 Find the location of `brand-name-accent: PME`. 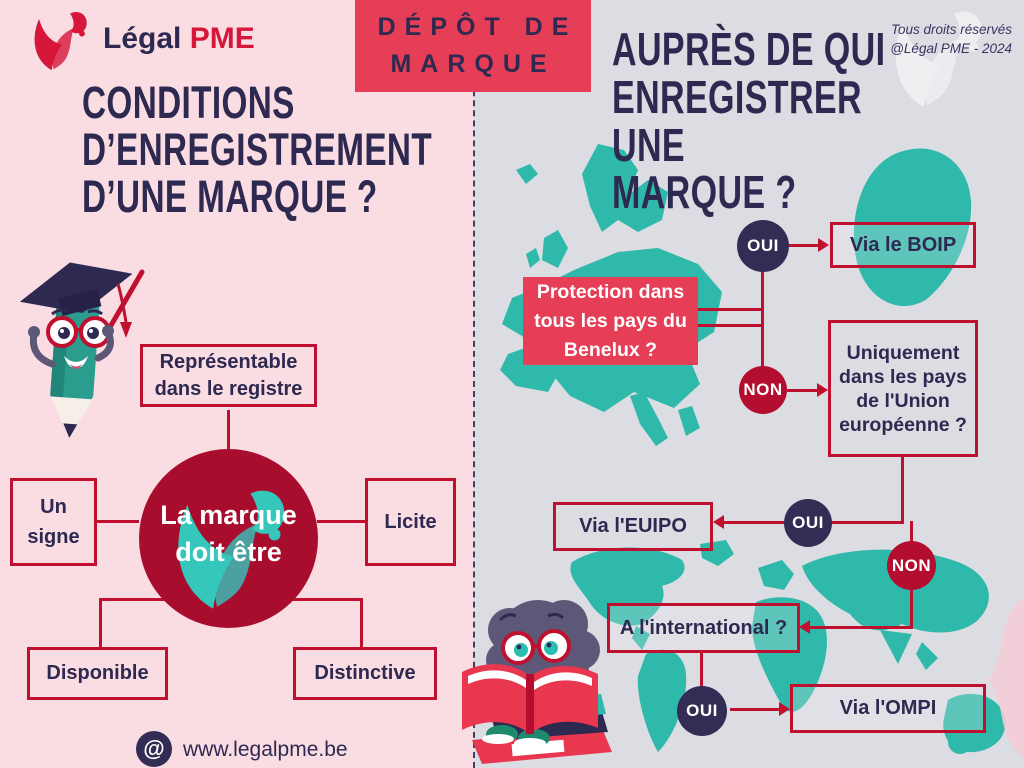

brand-name-accent: PME is located at coordinates (222, 38).